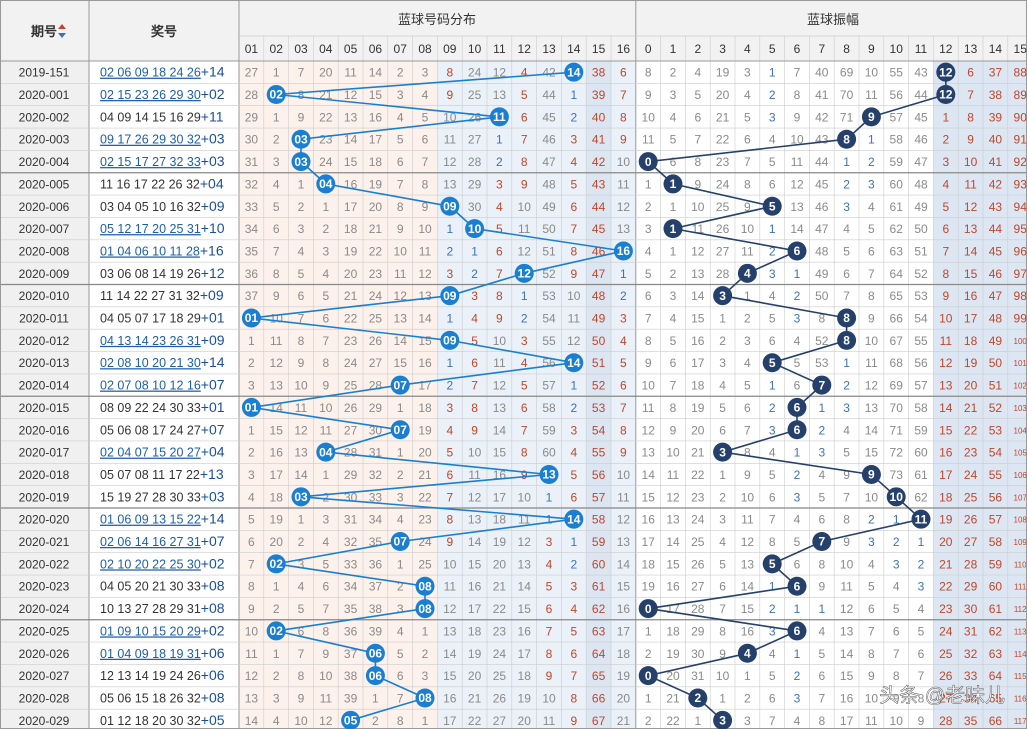 The height and width of the screenshot is (729, 1027). What do you see at coordinates (150, 520) in the screenshot?
I see `draw-red-numbers: 01 06 09 13 15 22` at bounding box center [150, 520].